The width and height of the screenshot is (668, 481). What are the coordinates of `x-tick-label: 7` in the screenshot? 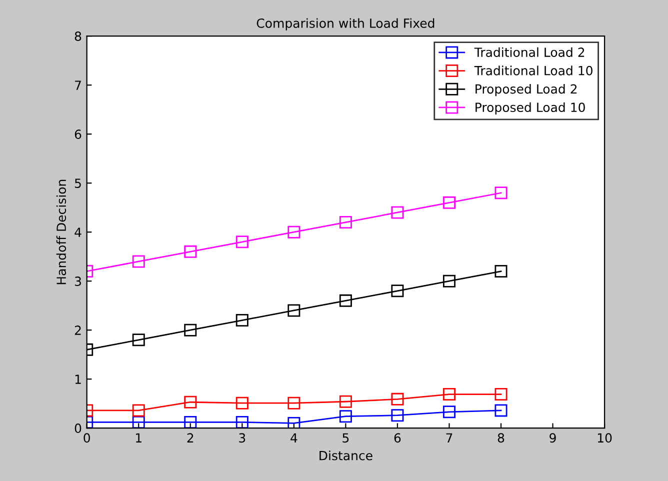 It's located at (449, 437).